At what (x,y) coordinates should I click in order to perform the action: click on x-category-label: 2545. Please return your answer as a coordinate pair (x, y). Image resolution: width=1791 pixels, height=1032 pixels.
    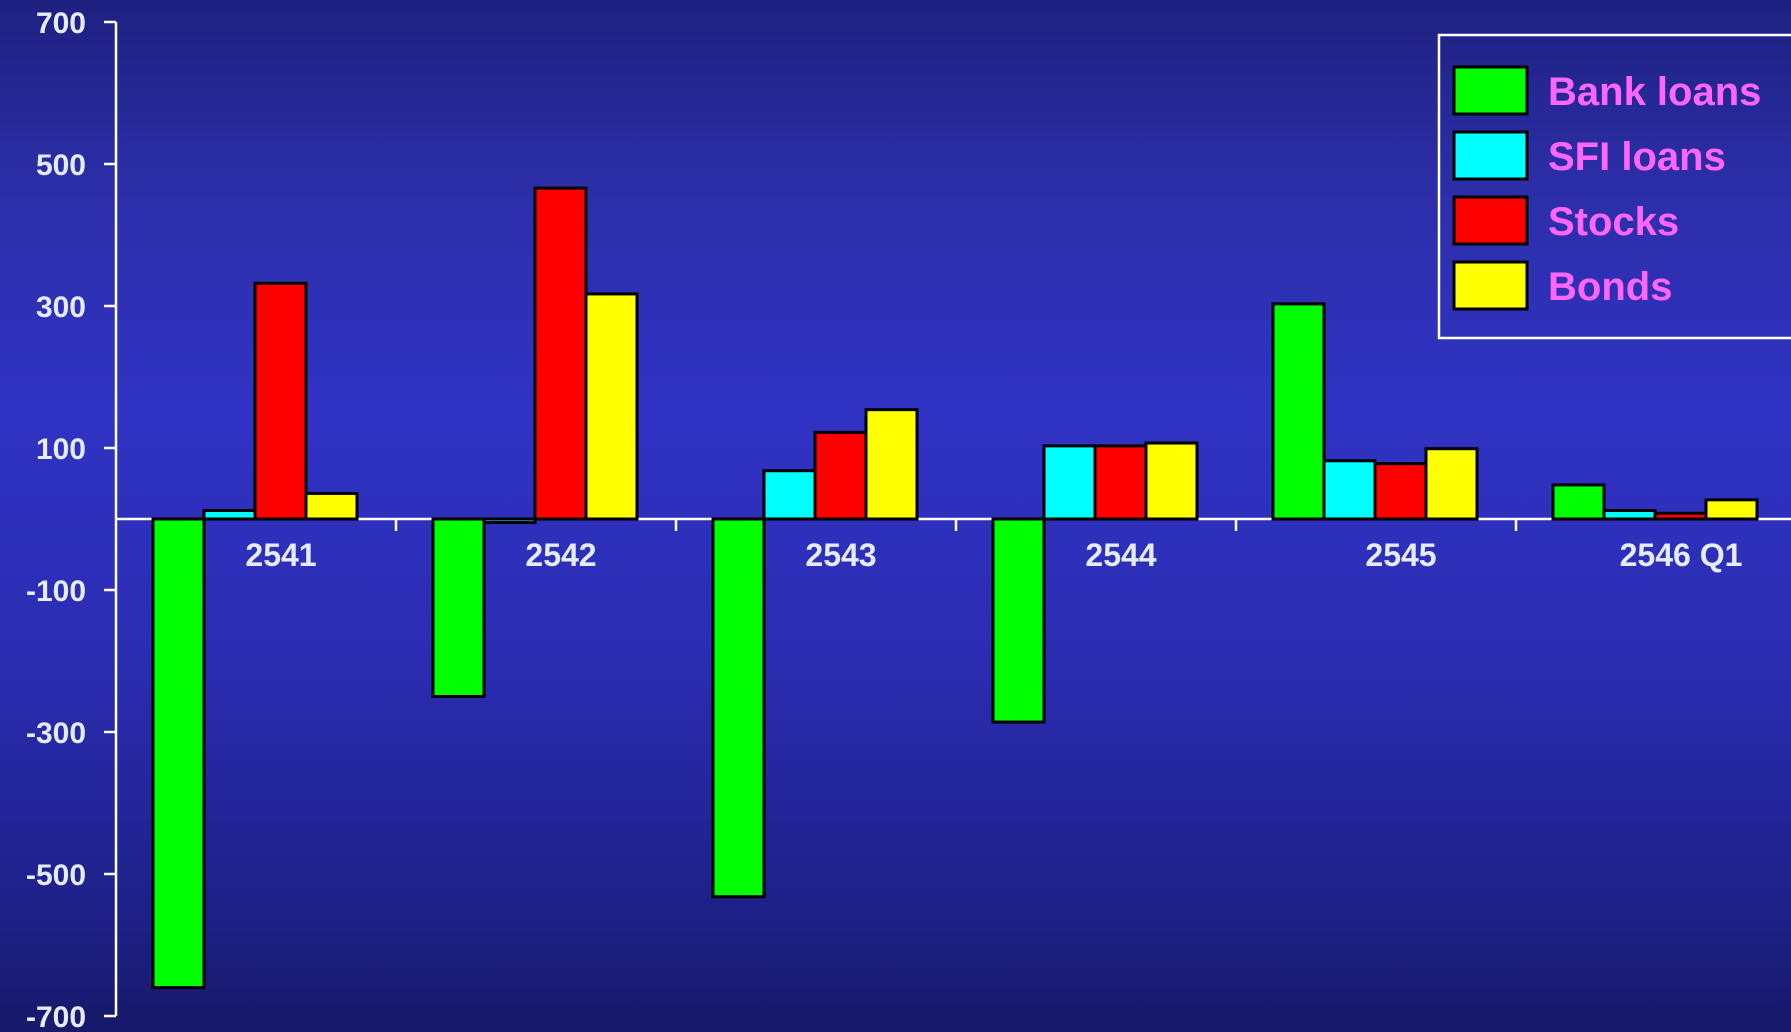
    Looking at the image, I should click on (1400, 555).